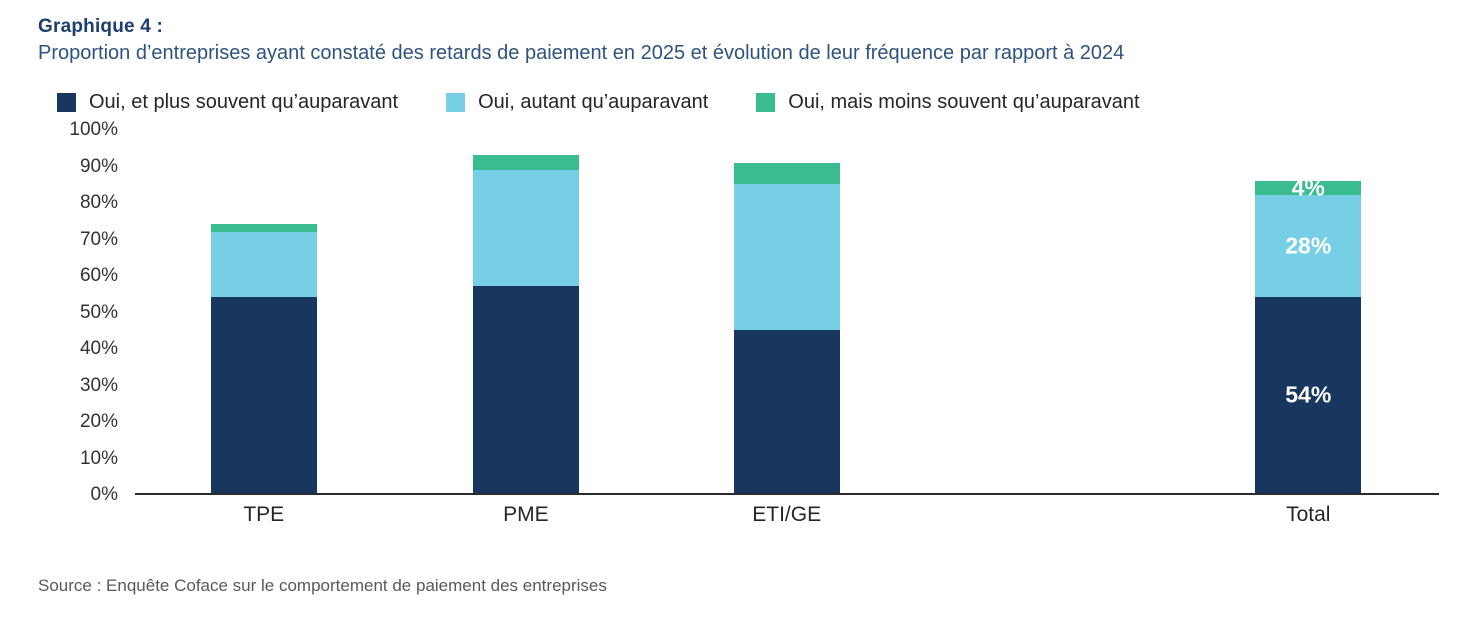 Image resolution: width=1472 pixels, height=620 pixels. I want to click on bar-eti-ge, so click(786, 311).